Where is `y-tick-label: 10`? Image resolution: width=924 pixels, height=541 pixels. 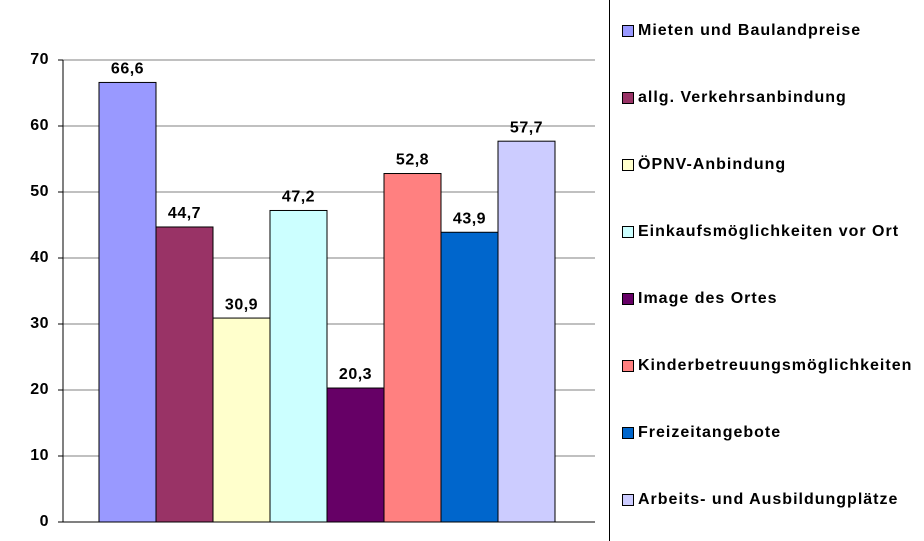 y-tick-label: 10 is located at coordinates (39, 455).